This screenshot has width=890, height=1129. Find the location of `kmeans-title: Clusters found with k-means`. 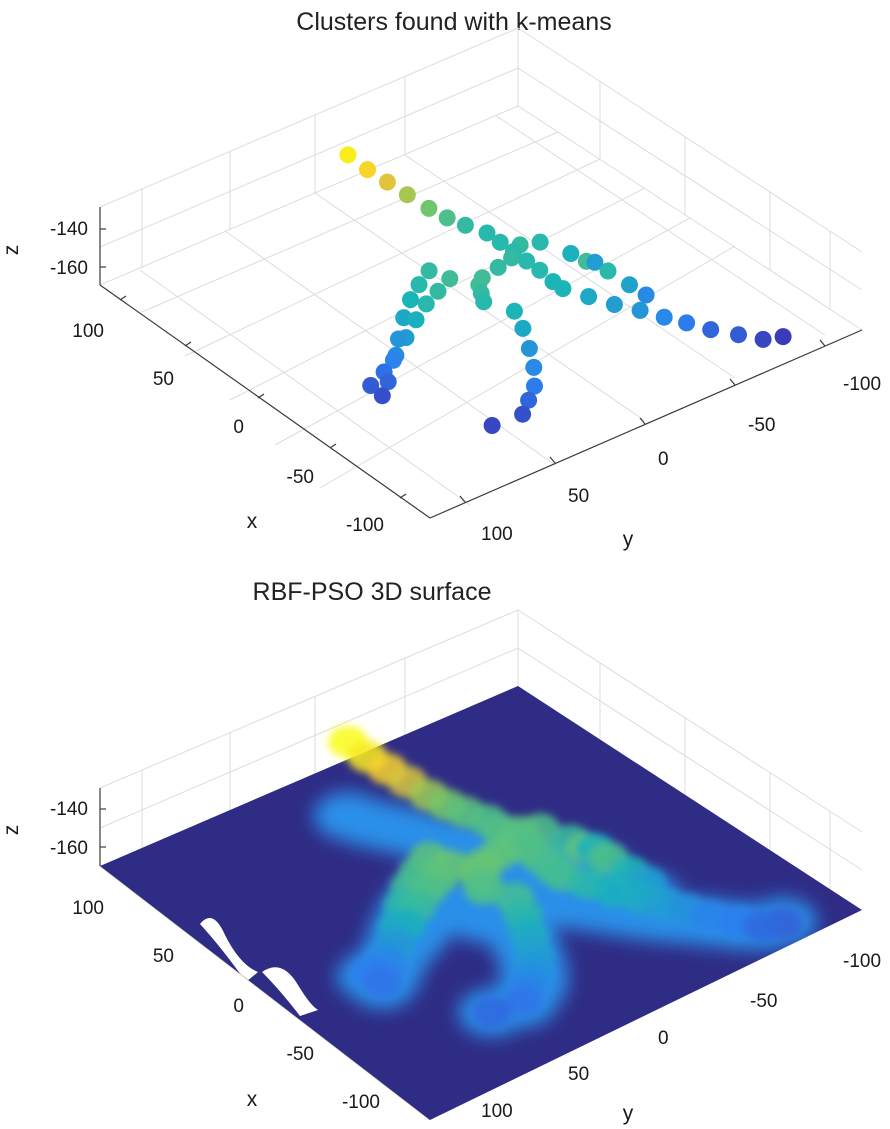

kmeans-title: Clusters found with k-means is located at coordinates (453, 22).